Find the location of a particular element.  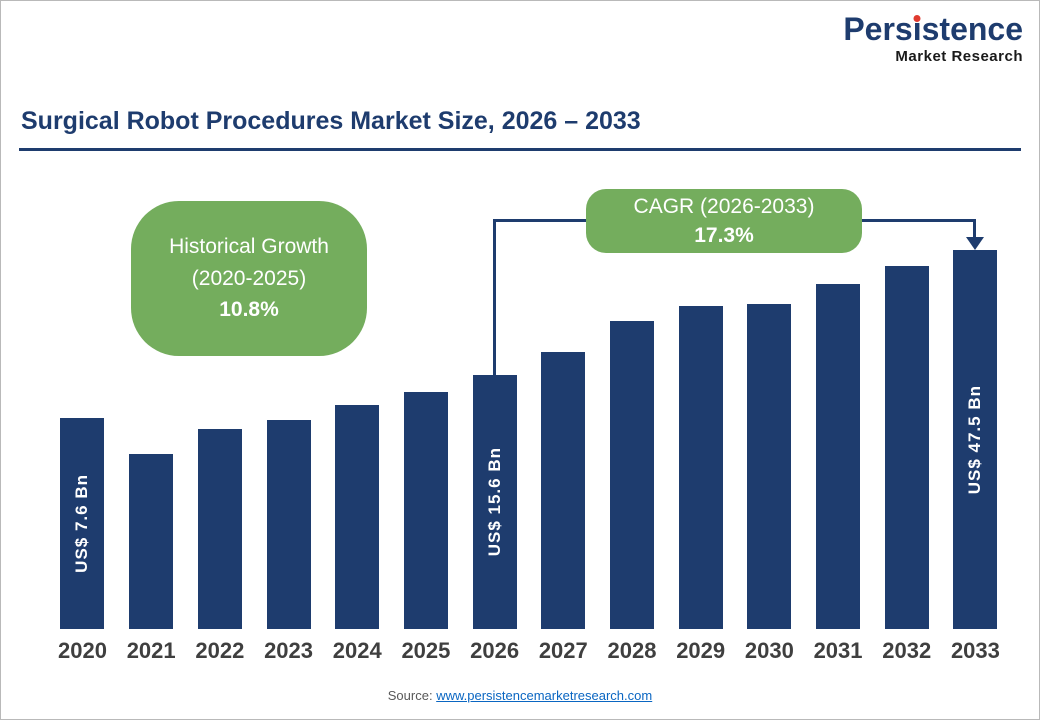

bar-value-label-2026: US$ 15.6 Bn is located at coordinates (495, 502).